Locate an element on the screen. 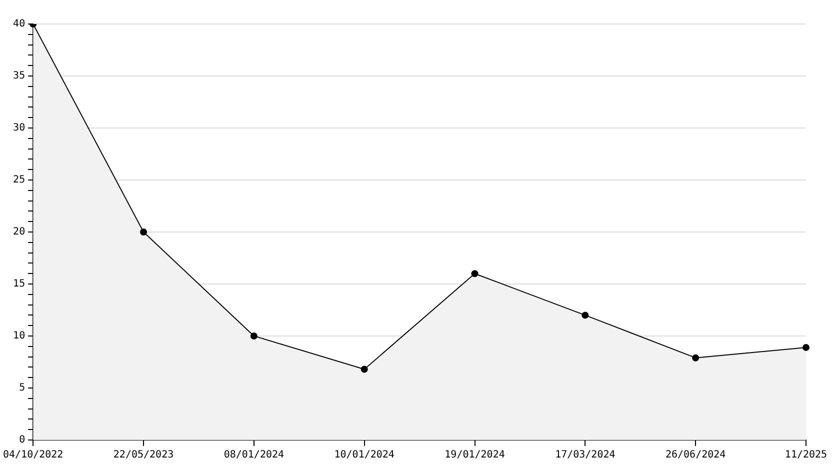 Image resolution: width=834 pixels, height=468 pixels. y-tick-label: 40 is located at coordinates (19, 24).